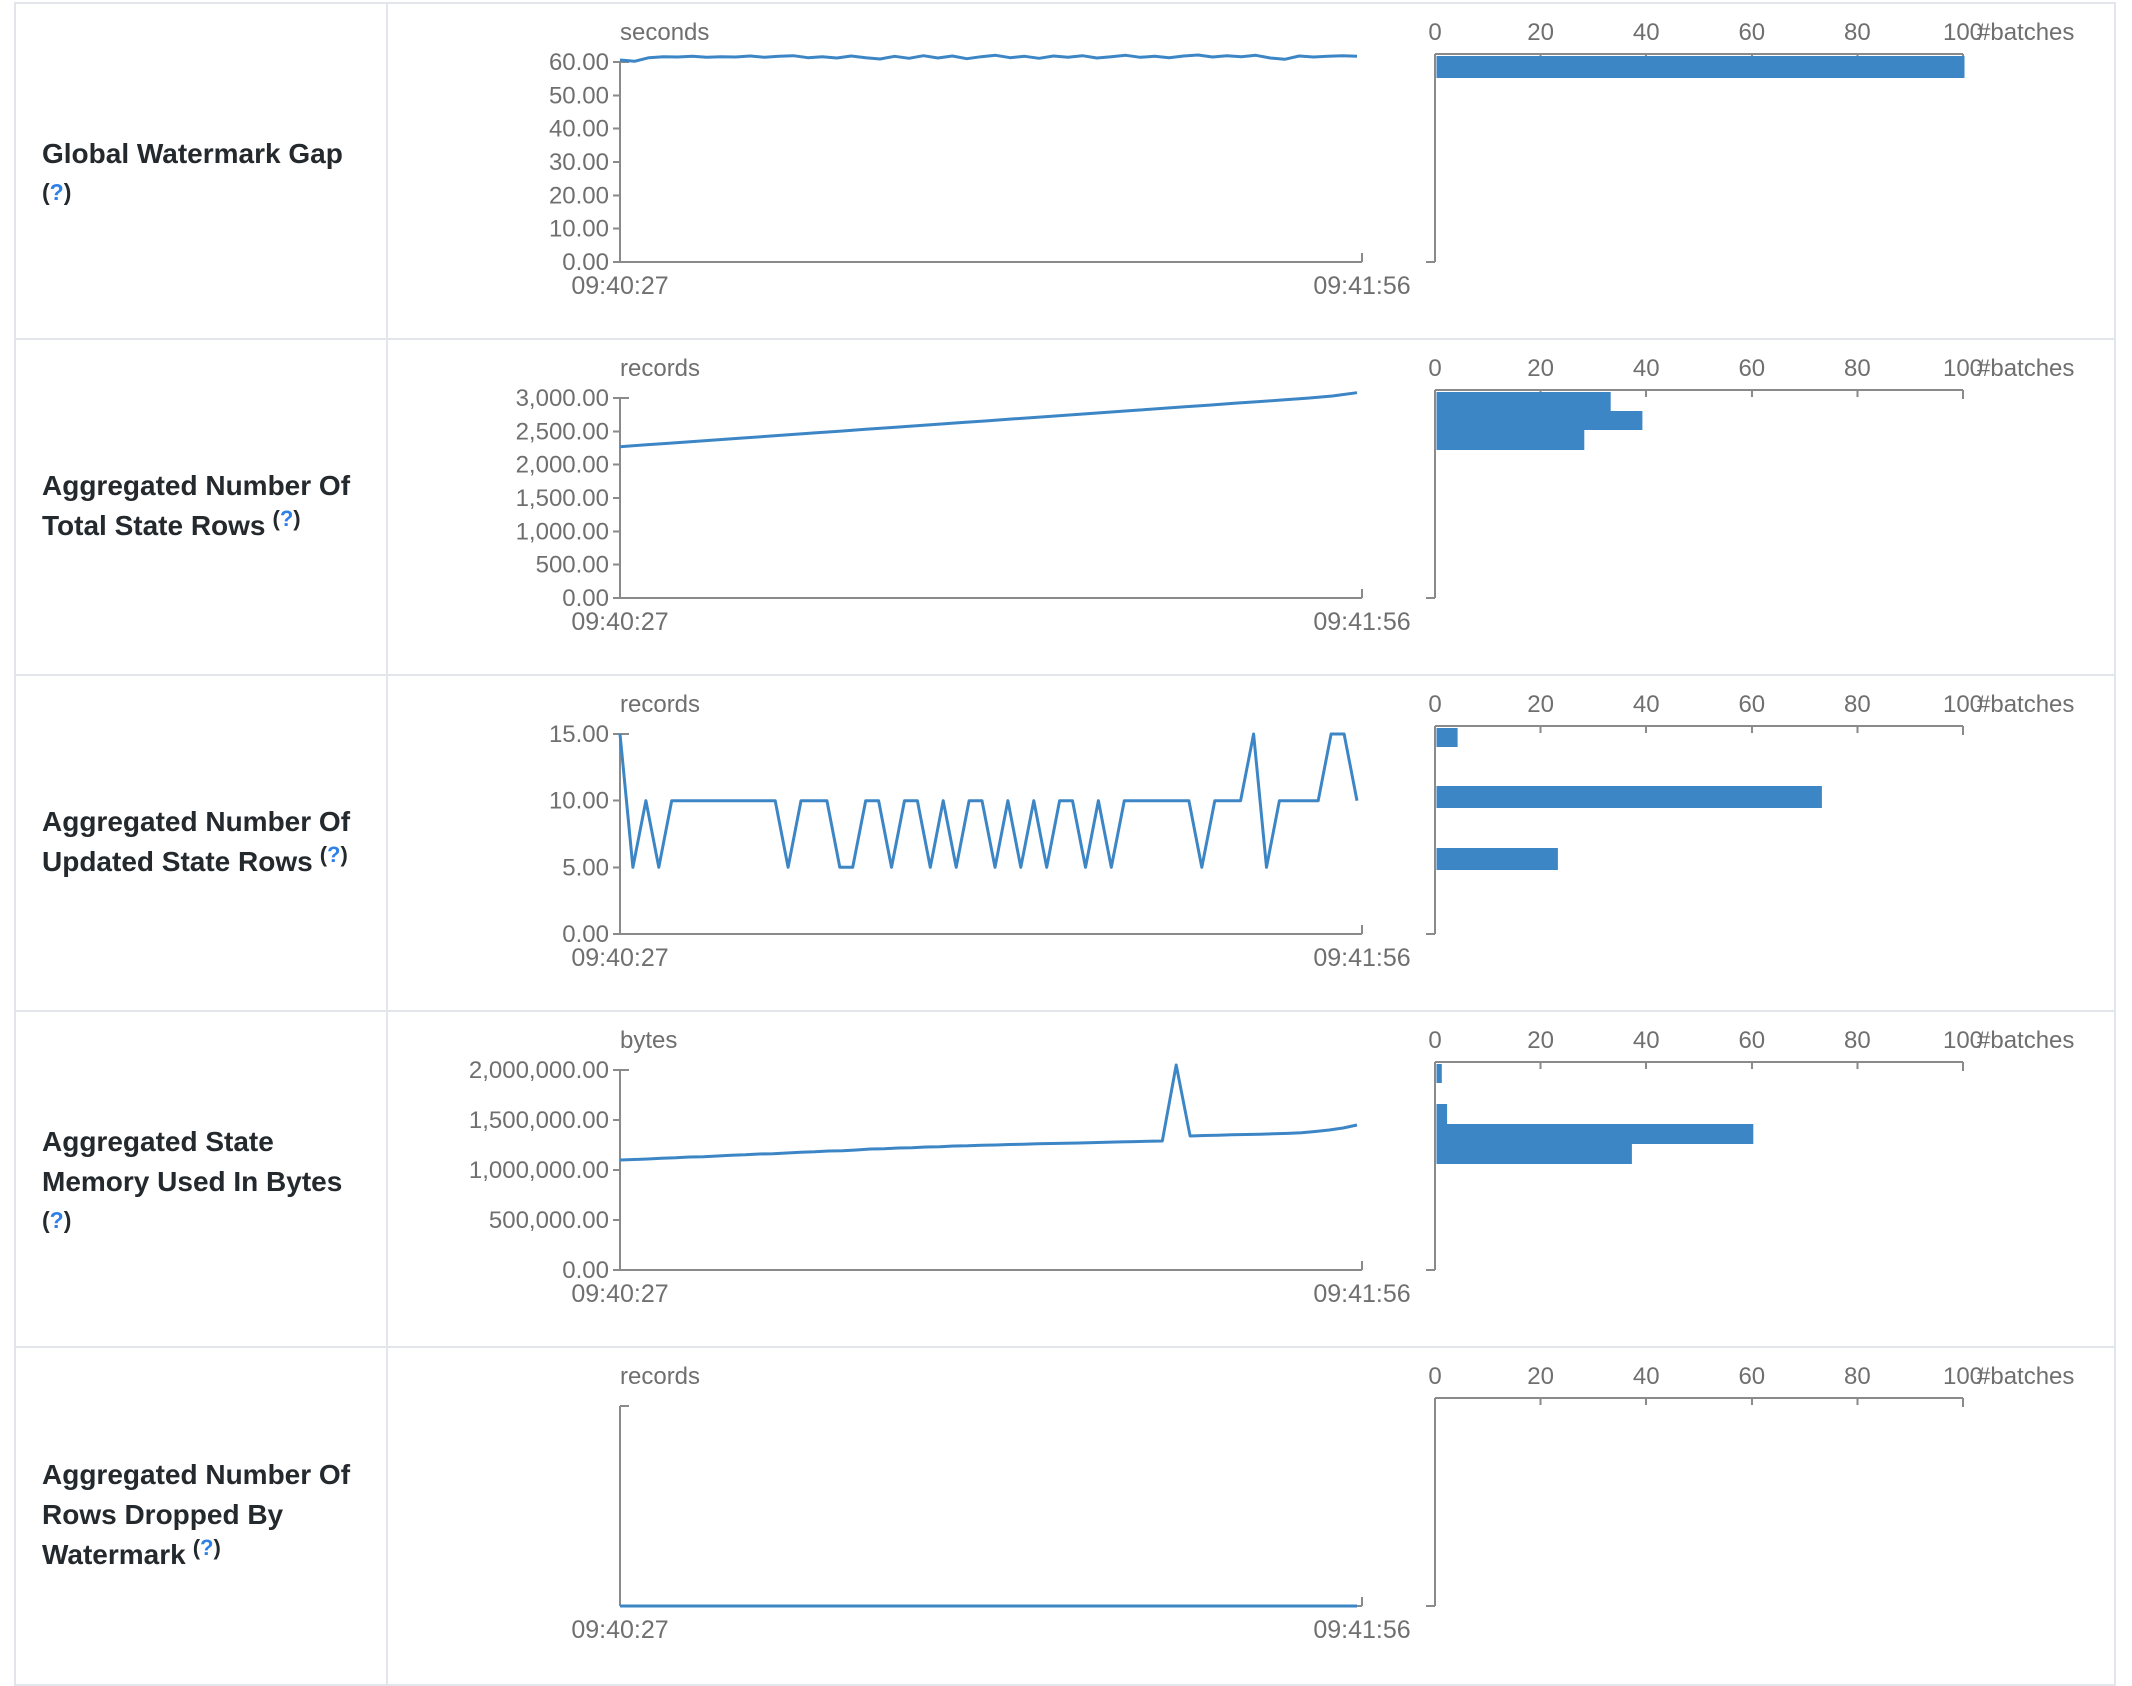 The image size is (2132, 1686). Describe the element at coordinates (163, 1514) in the screenshot. I see `metric-title-text: Rows Dropped By` at that location.